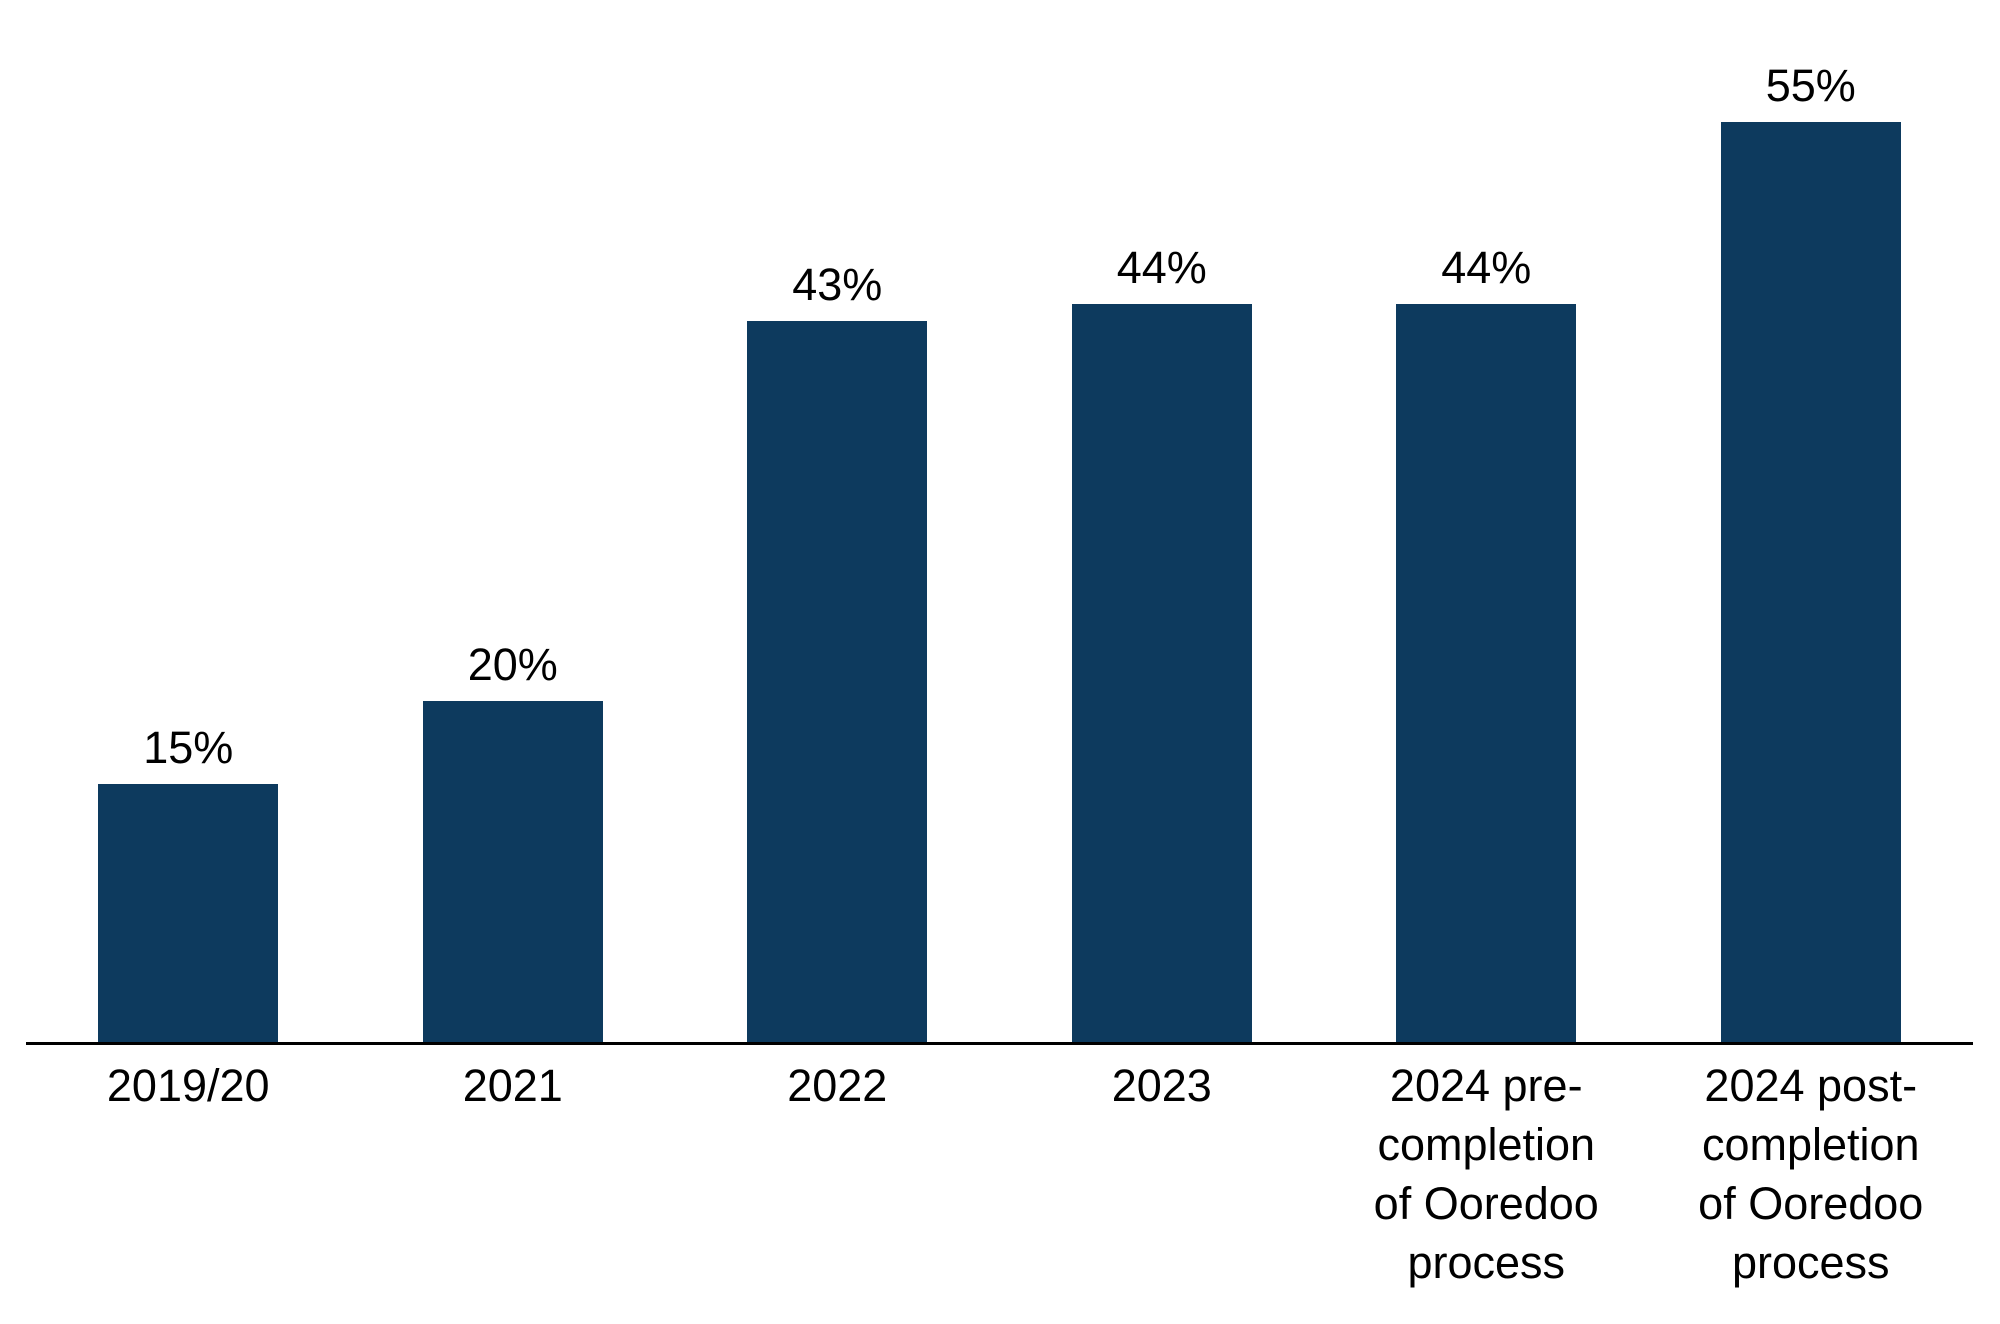  Describe the element at coordinates (1811, 1174) in the screenshot. I see `x-axis-label: 2024 post- completion of Ooredoo process` at that location.